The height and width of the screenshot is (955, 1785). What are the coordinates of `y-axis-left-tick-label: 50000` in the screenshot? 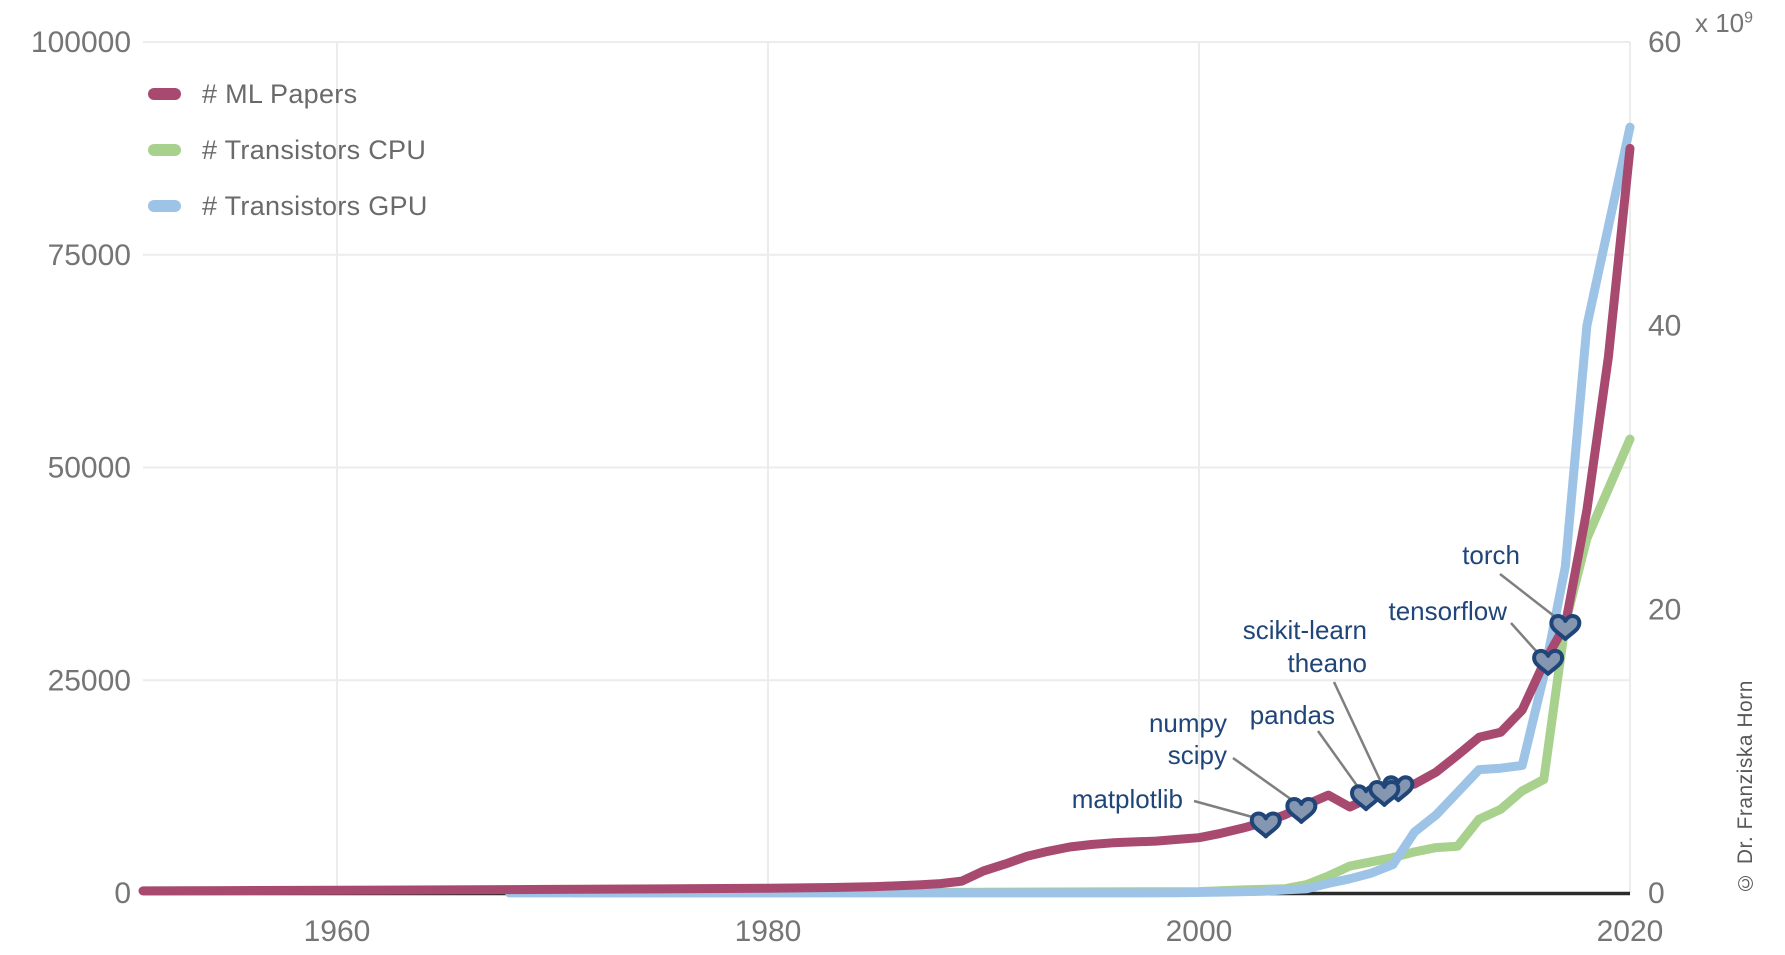 It's located at (89, 468).